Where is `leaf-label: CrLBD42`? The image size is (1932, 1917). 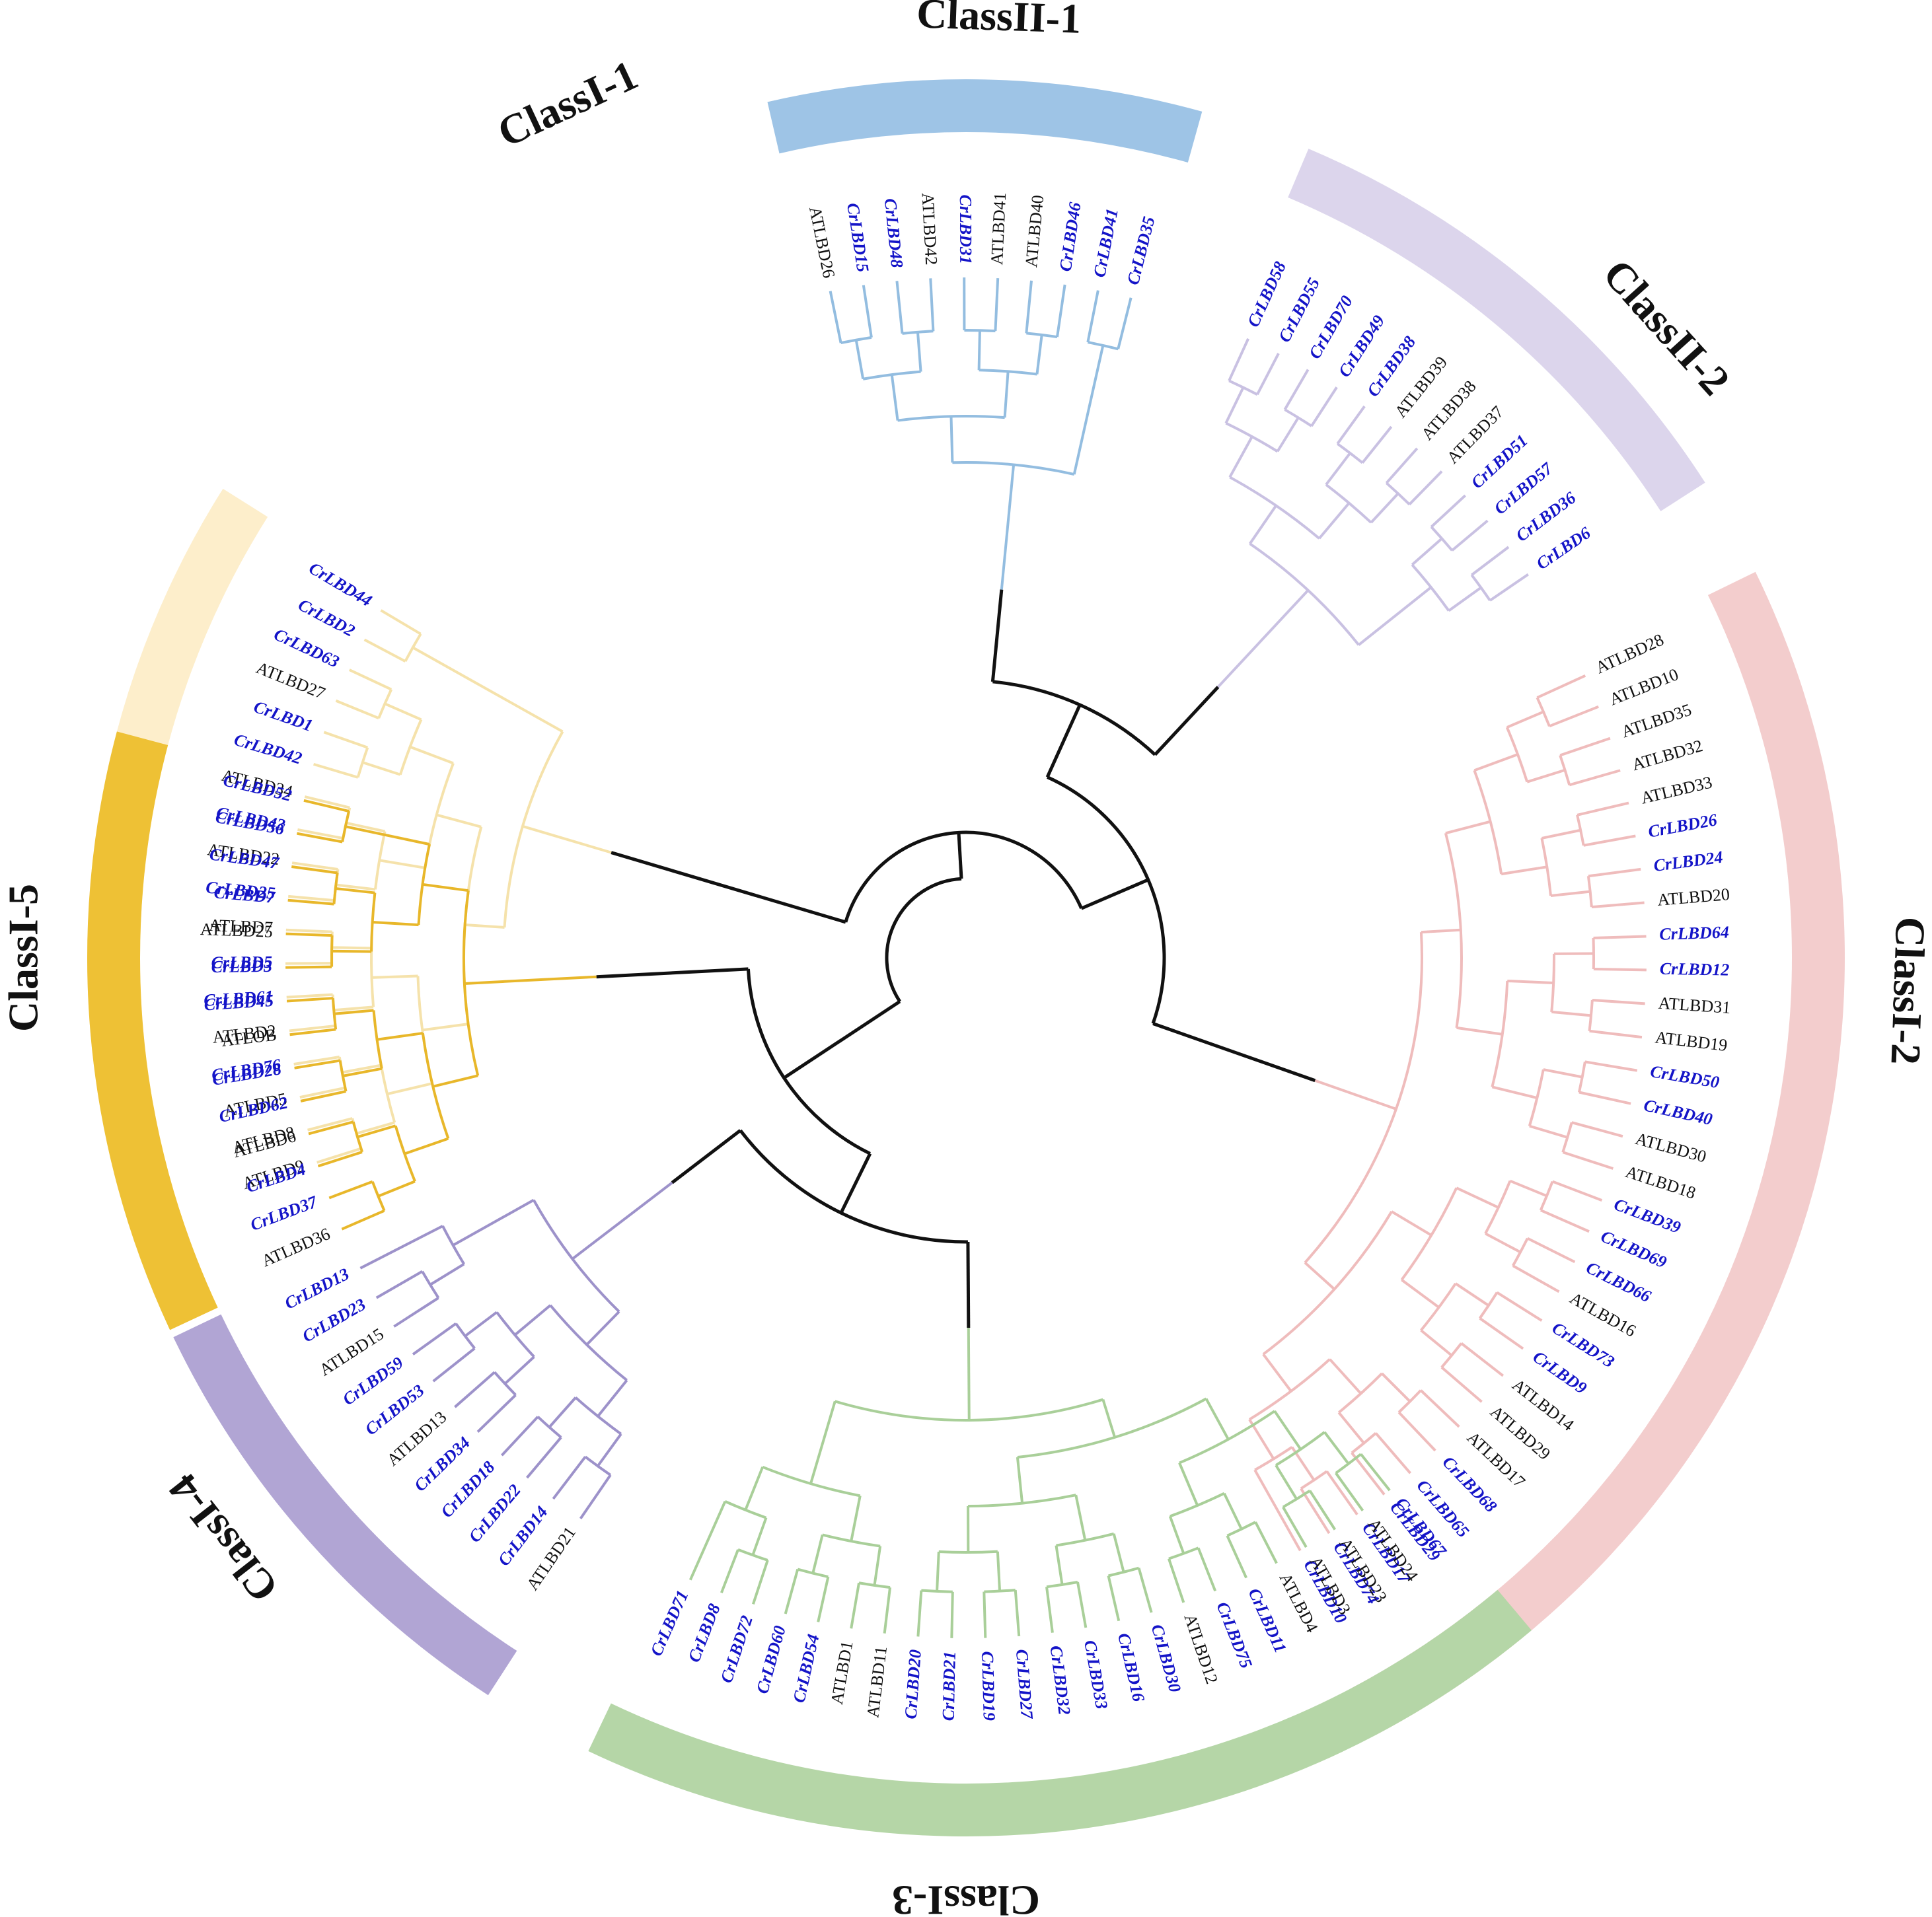 leaf-label: CrLBD42 is located at coordinates (268, 749).